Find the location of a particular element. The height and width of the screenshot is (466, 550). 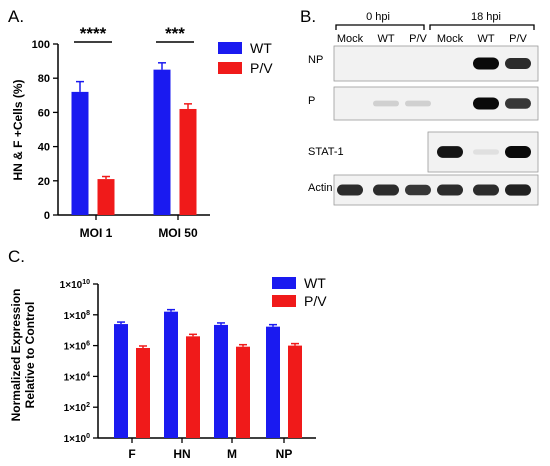

c-y-tick-label: 1×10¹⁰ is located at coordinates (75, 285).